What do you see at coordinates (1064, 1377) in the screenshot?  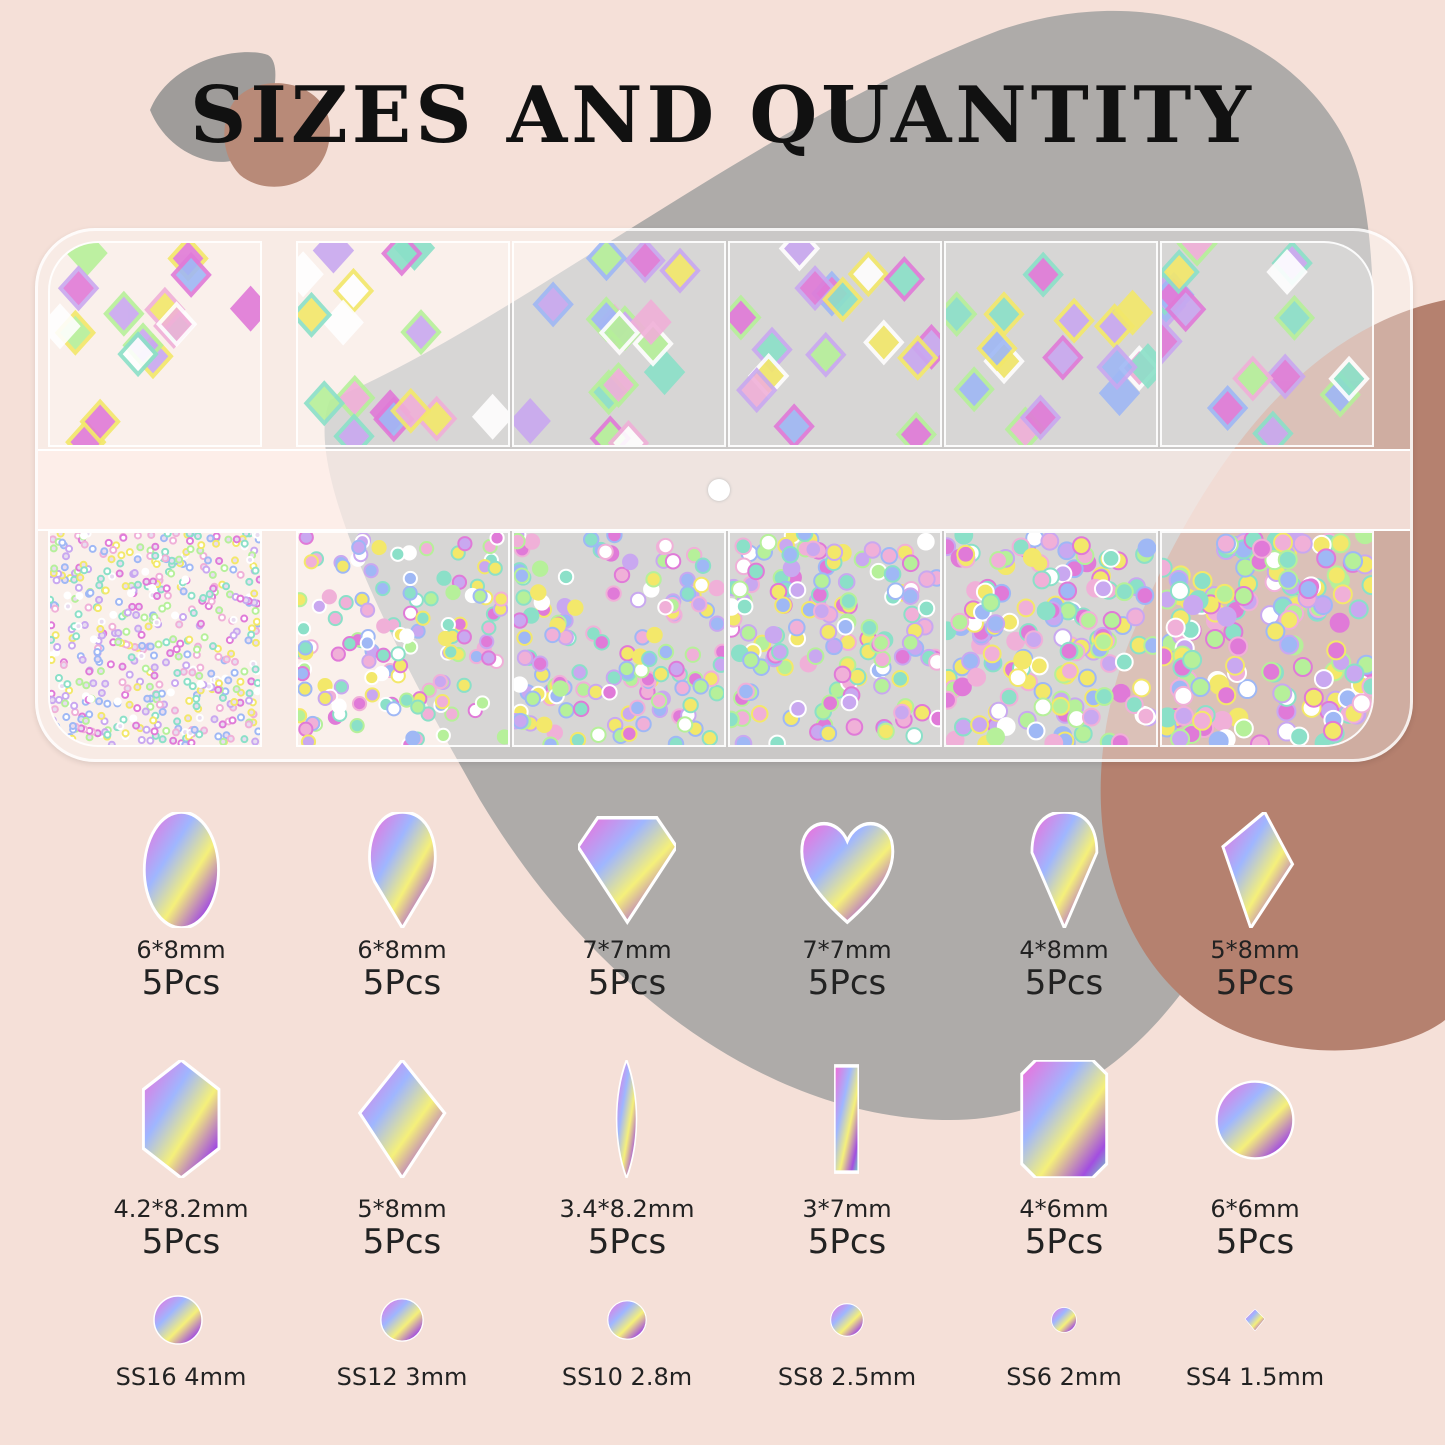 I see `rhinestone-size: SS6 2mm` at bounding box center [1064, 1377].